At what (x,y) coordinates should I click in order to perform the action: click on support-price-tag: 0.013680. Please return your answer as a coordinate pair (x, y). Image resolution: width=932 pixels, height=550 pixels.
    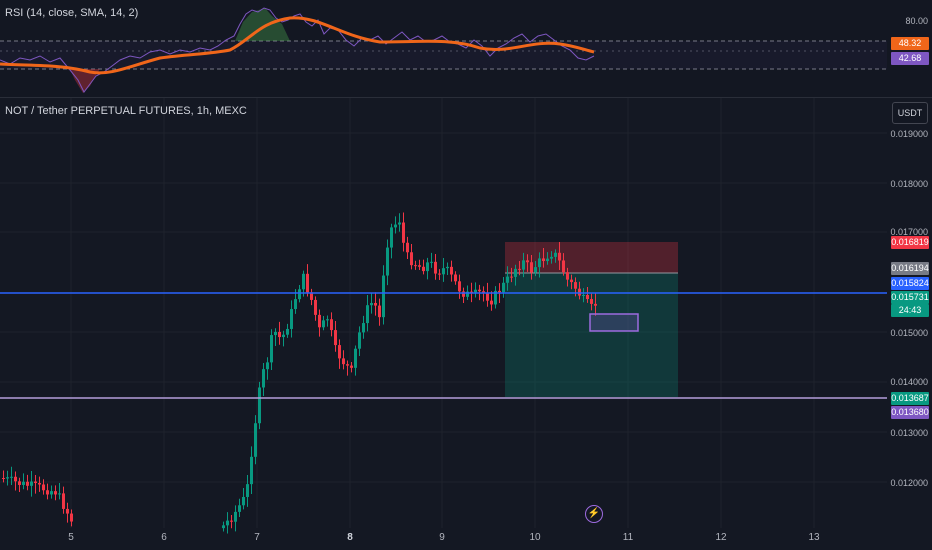
    Looking at the image, I should click on (910, 412).